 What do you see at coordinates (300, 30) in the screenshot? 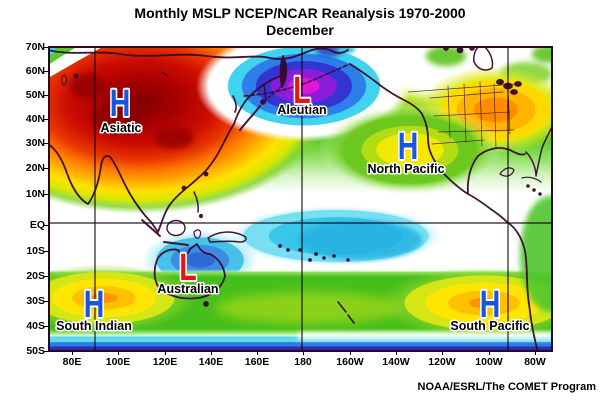
I see `page-subtitle: December` at bounding box center [300, 30].